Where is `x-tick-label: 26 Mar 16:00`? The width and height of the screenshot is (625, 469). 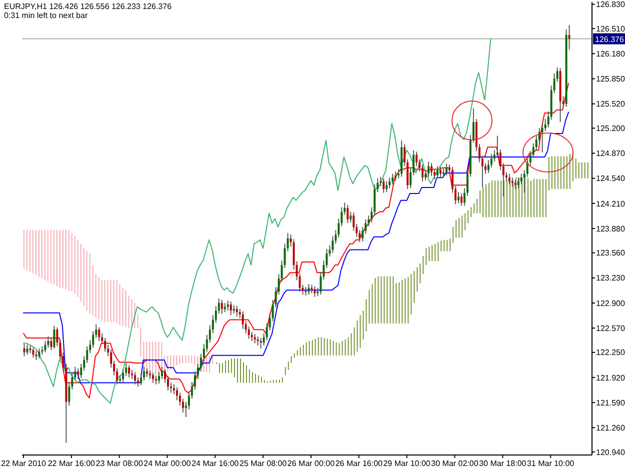
x-tick-label: 26 Mar 16:00 is located at coordinates (359, 463).